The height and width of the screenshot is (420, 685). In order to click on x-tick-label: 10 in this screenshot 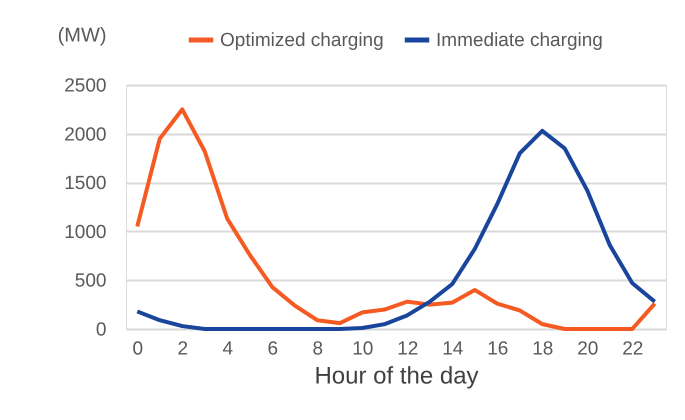, I will do `click(363, 349)`.